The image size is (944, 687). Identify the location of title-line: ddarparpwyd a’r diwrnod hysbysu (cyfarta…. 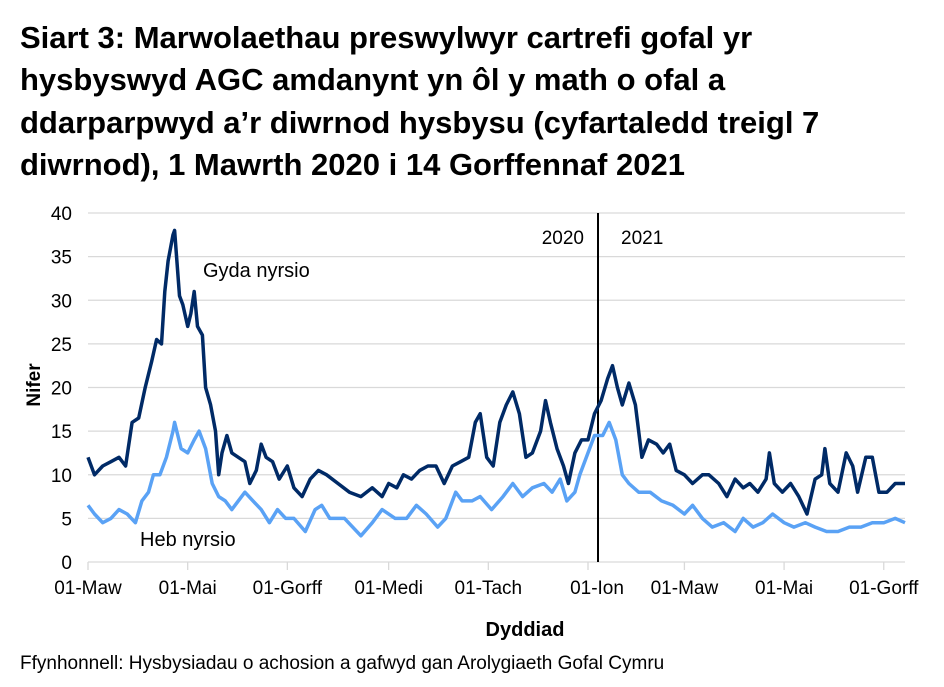
(419, 122).